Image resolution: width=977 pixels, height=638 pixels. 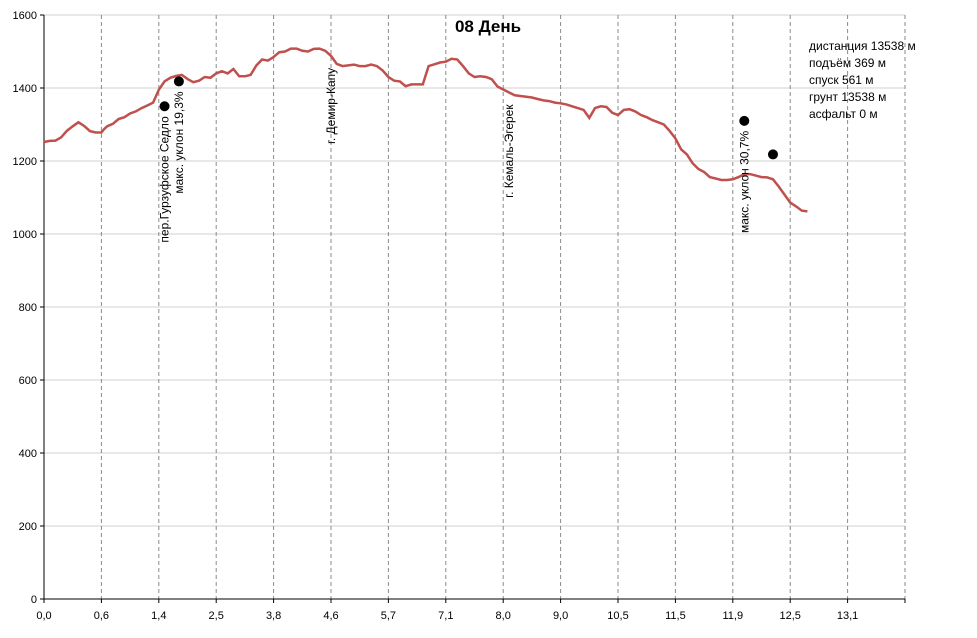 I want to click on y-tick-label: 1000, so click(x=25, y=235).